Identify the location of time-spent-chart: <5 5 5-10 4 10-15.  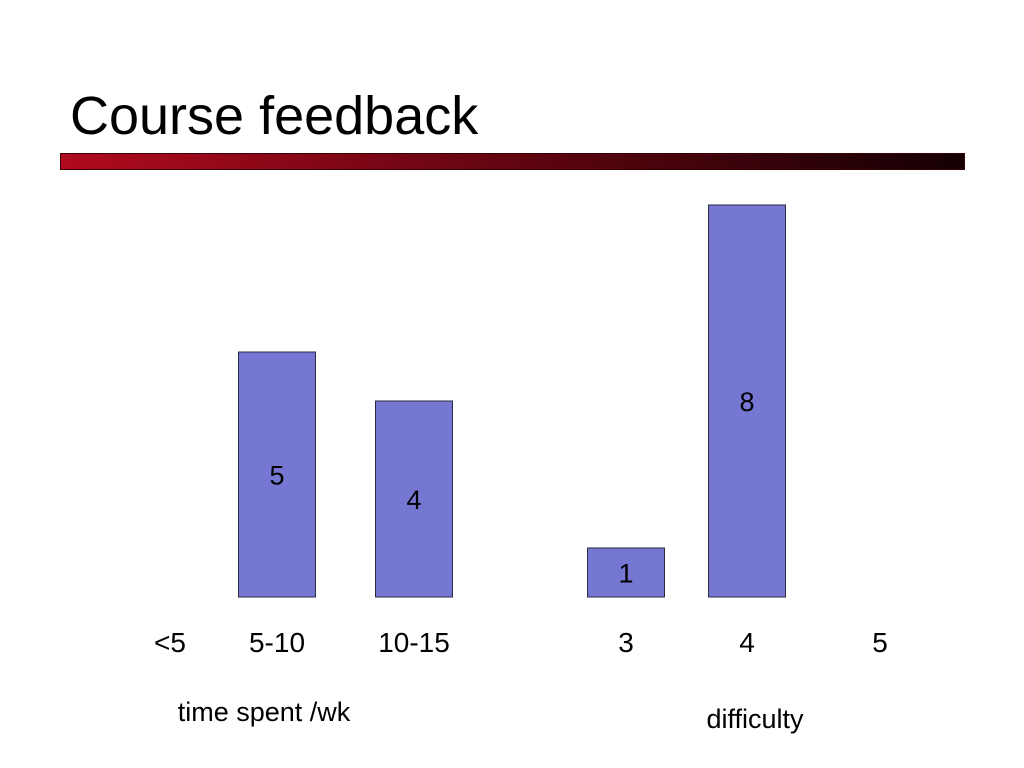
(303, 504).